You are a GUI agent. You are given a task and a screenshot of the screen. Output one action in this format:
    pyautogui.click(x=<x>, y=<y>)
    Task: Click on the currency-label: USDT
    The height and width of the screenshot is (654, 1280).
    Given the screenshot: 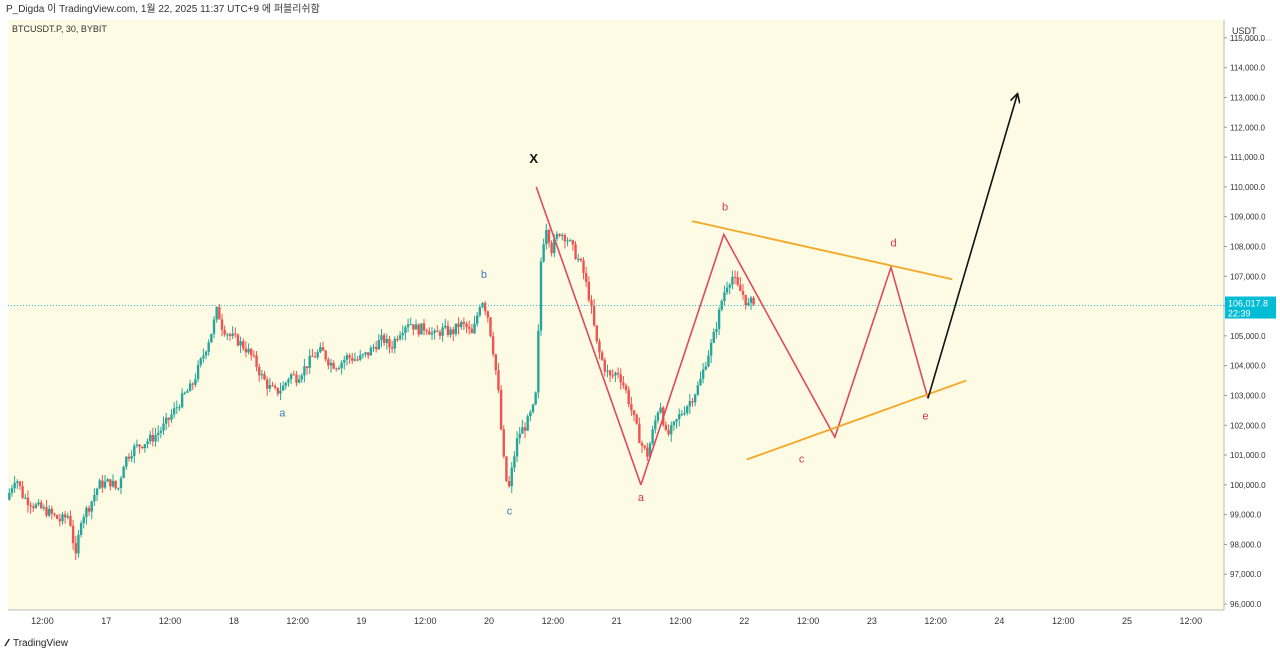 What is the action you would take?
    pyautogui.click(x=1244, y=31)
    